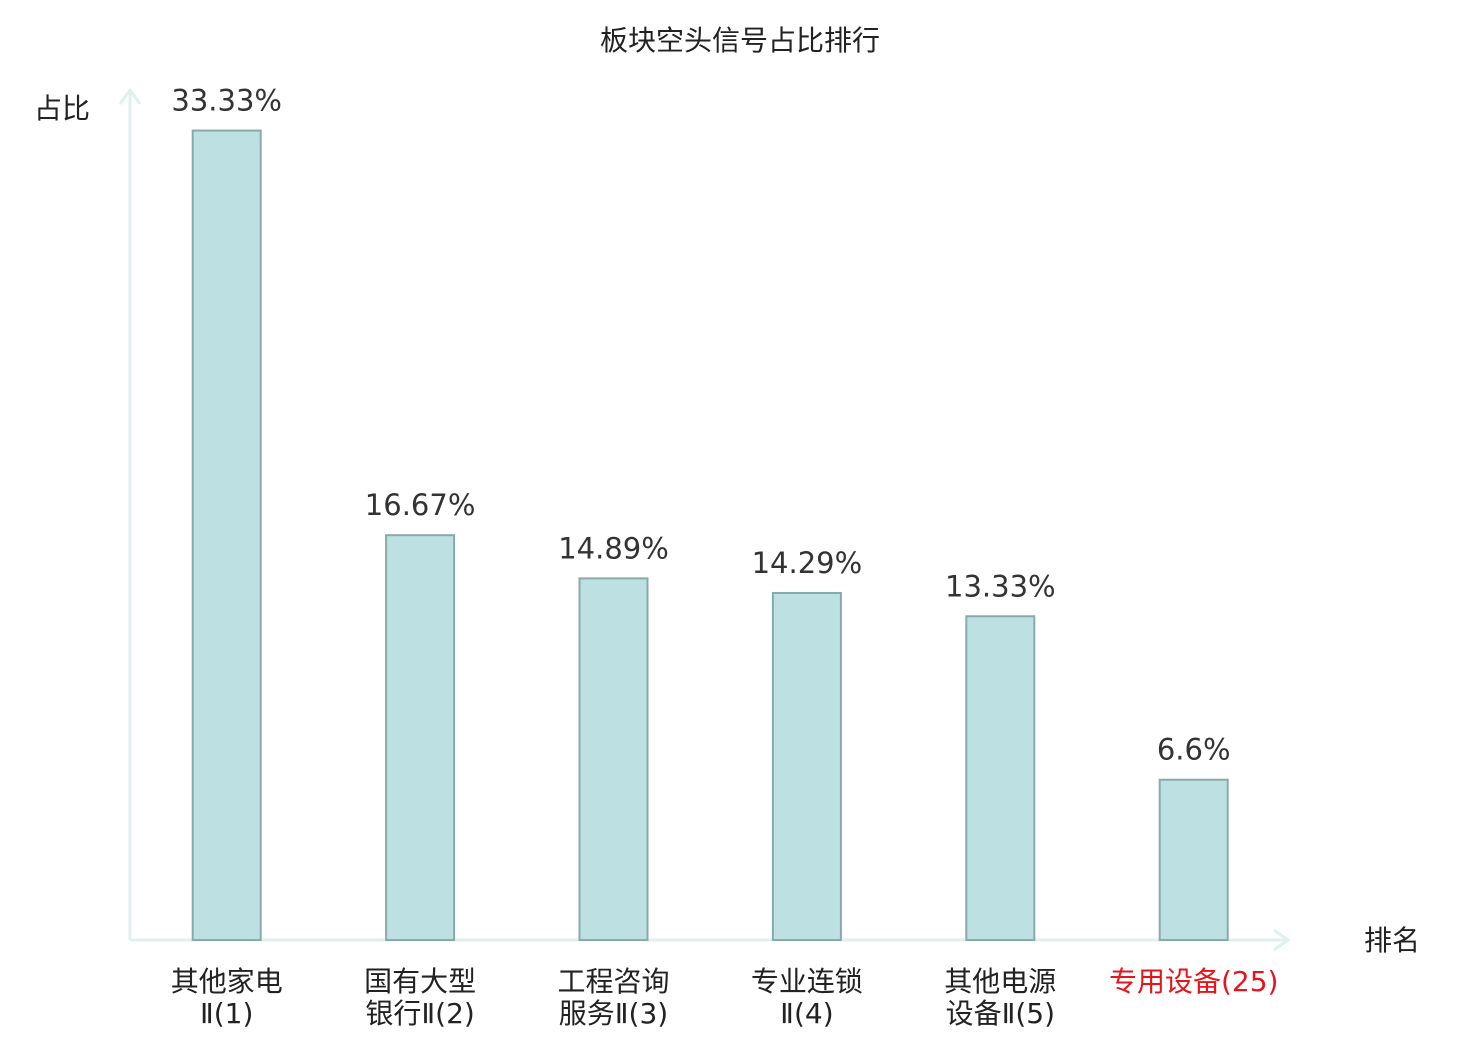 Image resolution: width=1480 pixels, height=1040 pixels. What do you see at coordinates (226, 1013) in the screenshot?
I see `x-tick-label-line: Ⅱ(1)` at bounding box center [226, 1013].